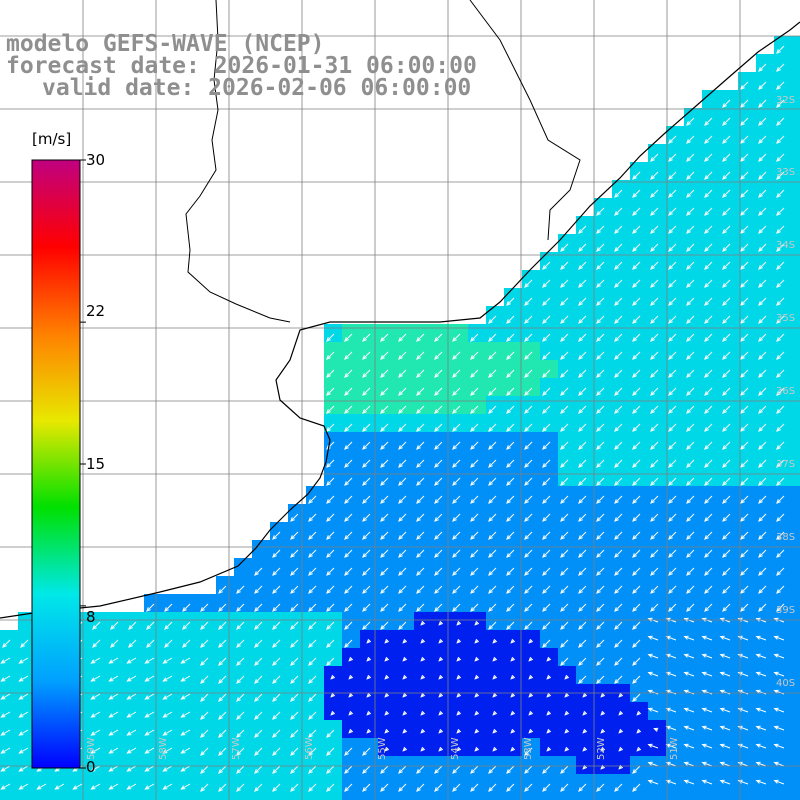 The width and height of the screenshot is (800, 800). I want to click on lat-label-39s: 39S, so click(786, 610).